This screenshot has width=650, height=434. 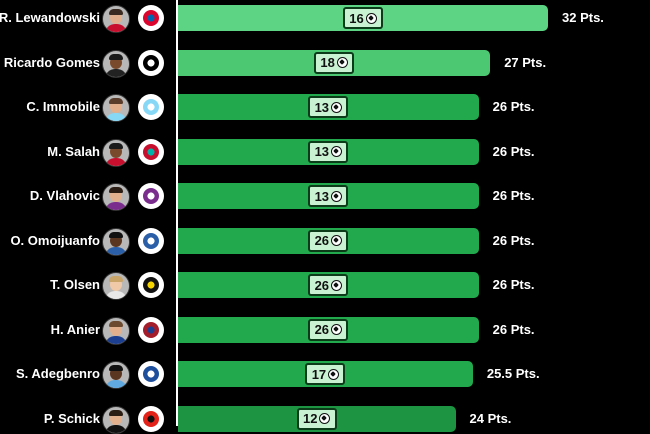 I want to click on player-name: O. Omoijuanfo, so click(x=55, y=240).